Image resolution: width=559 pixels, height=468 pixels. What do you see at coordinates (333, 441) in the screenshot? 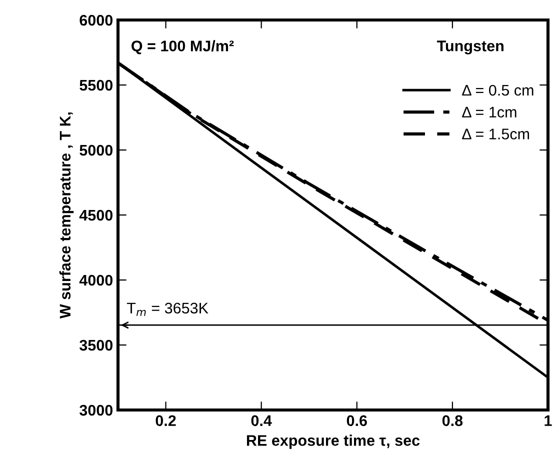
I see `x-axis-title: RE exposure time τ, sec` at bounding box center [333, 441].